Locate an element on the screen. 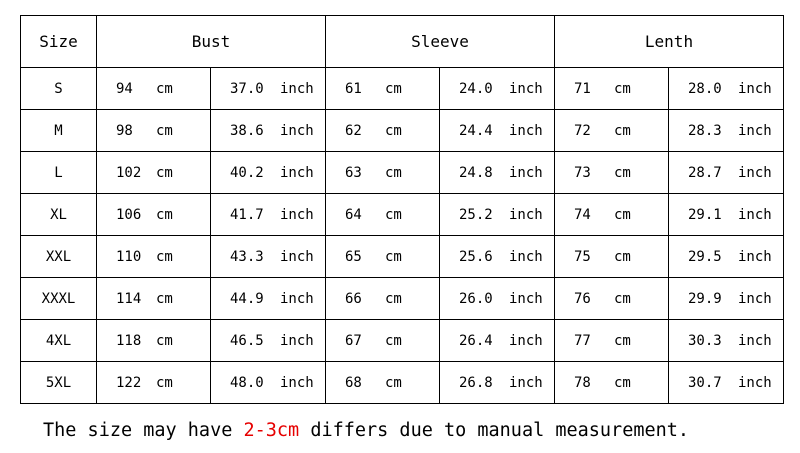  table-row: S 94 cm 37.0 inch 61 cm 24.0 inch 71 cm 28.0 inch is located at coordinates (402, 88).